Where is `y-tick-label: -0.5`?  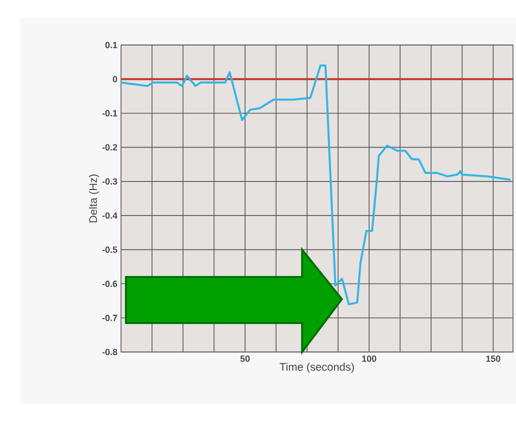 y-tick-label: -0.5 is located at coordinates (110, 249).